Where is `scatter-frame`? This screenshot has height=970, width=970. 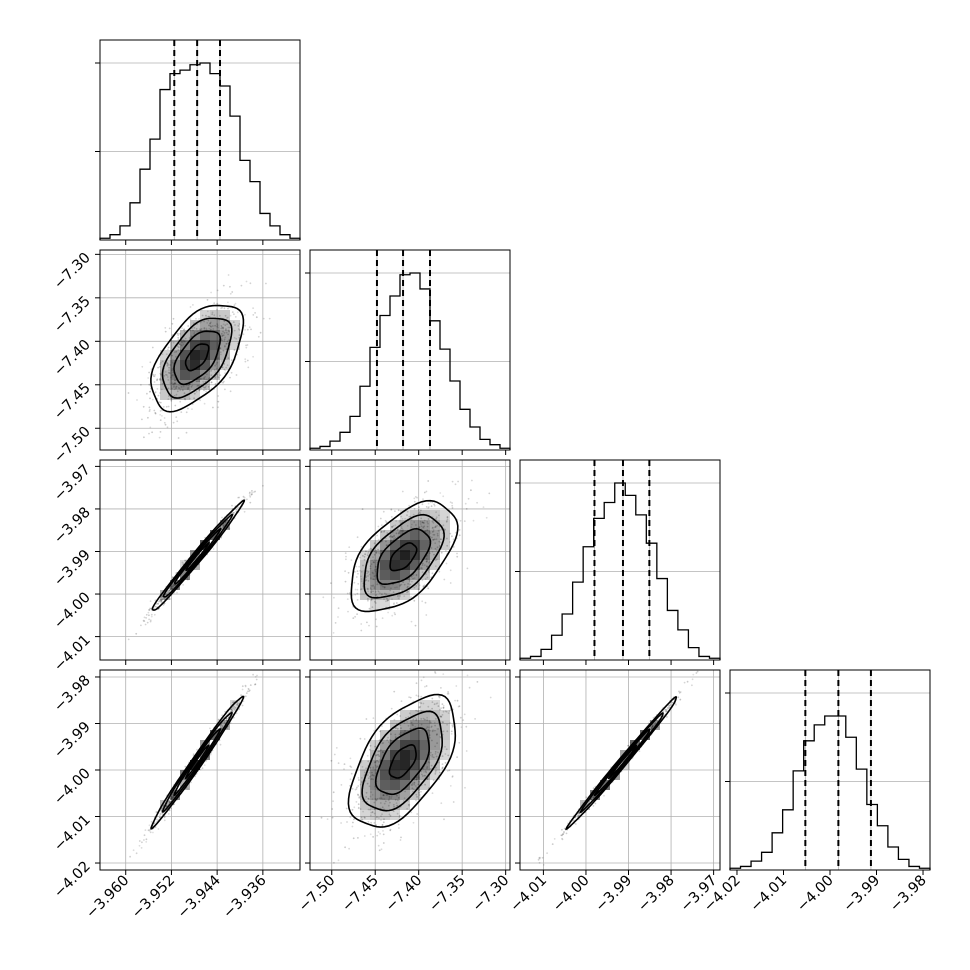 scatter-frame is located at coordinates (200, 560).